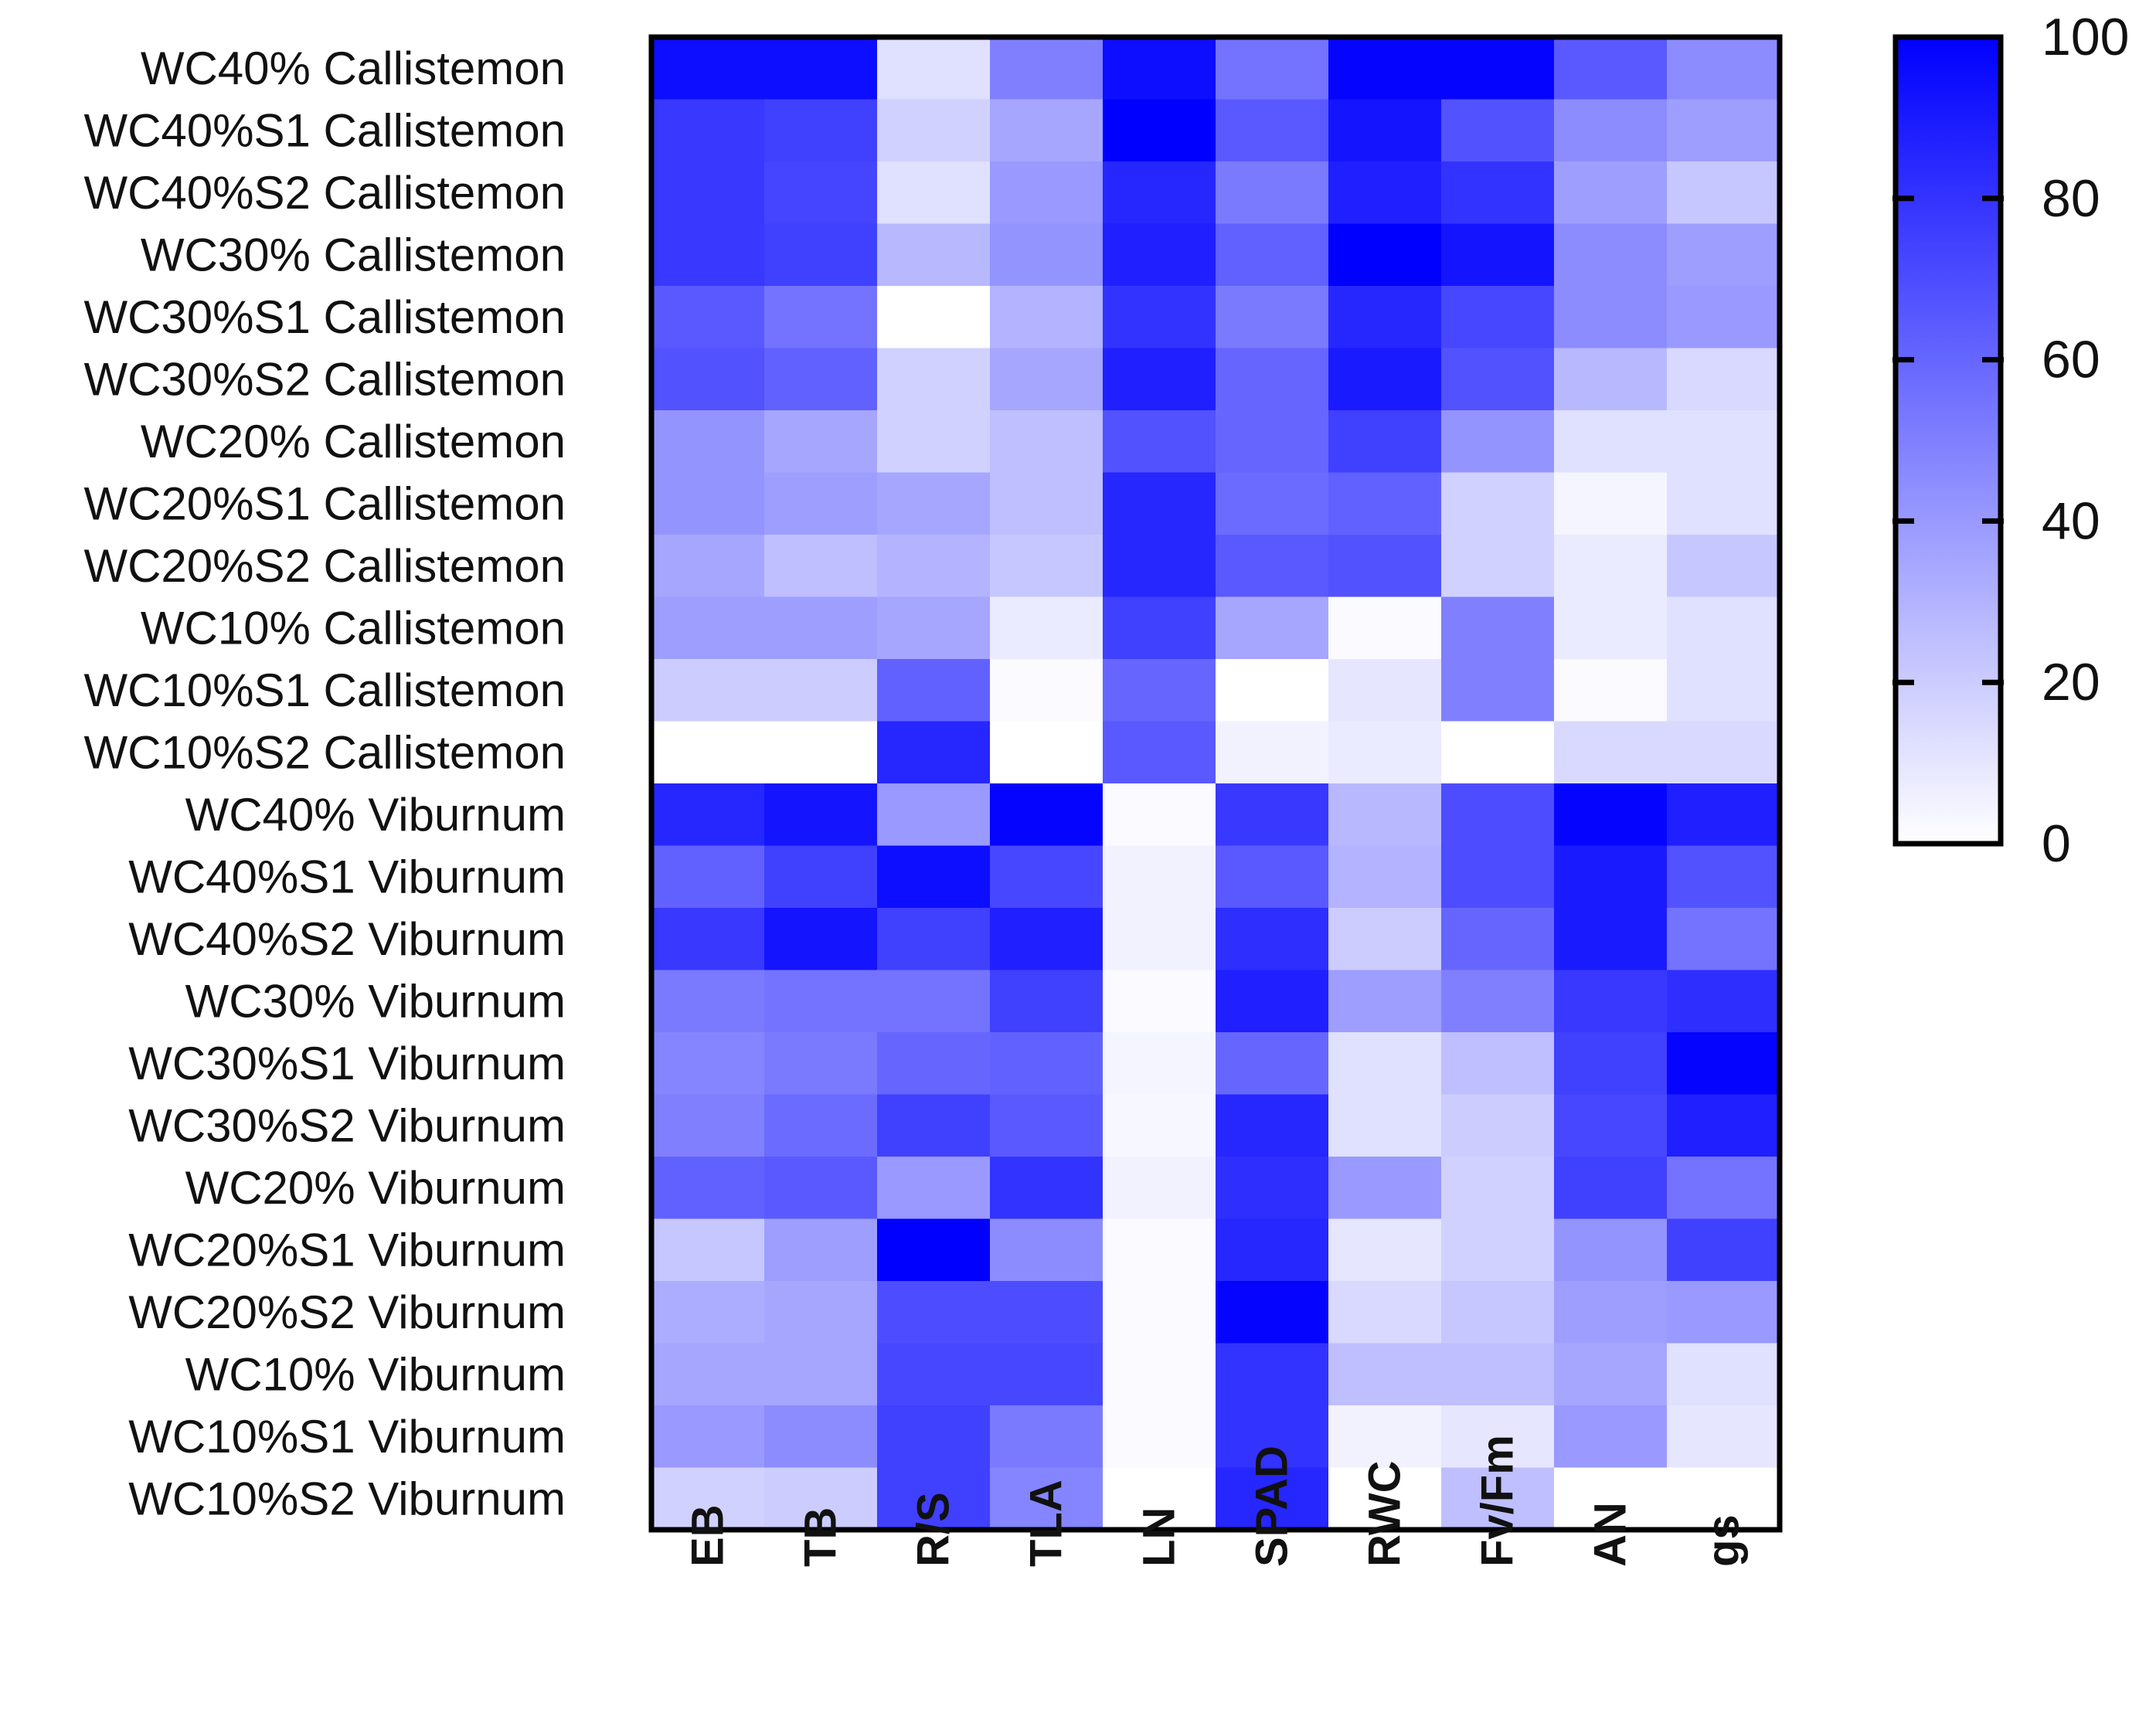 Image resolution: width=2156 pixels, height=1726 pixels. What do you see at coordinates (347, 1250) in the screenshot?
I see `row-label: WC20%S1 Viburnum` at bounding box center [347, 1250].